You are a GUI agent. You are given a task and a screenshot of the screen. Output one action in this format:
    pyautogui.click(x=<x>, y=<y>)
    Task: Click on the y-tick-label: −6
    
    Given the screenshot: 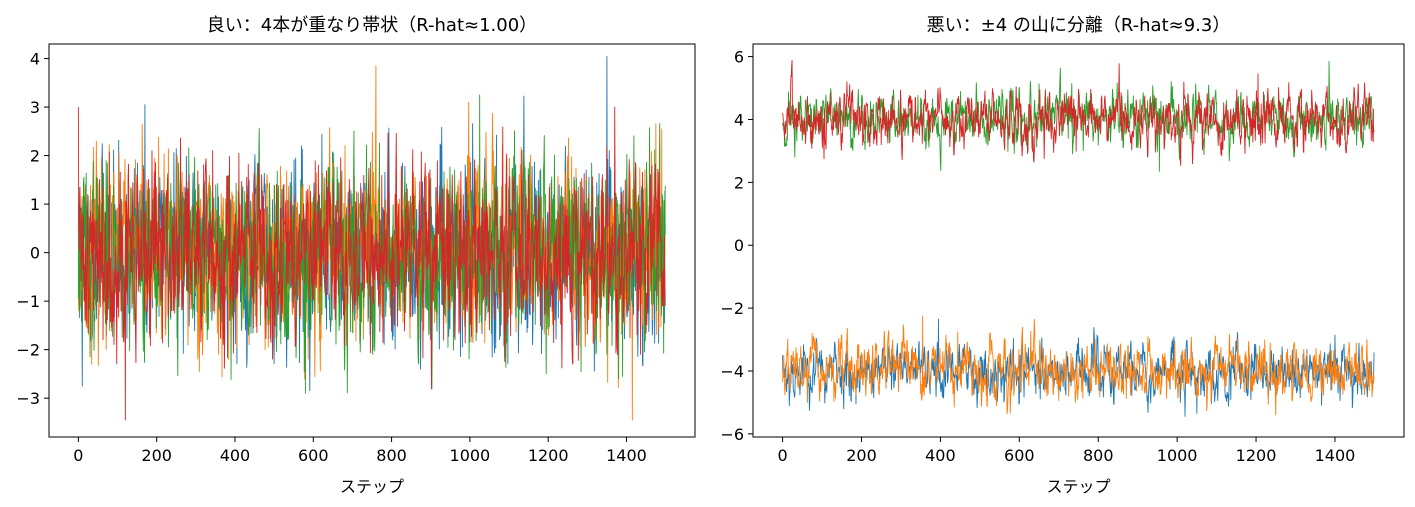 What is the action you would take?
    pyautogui.click(x=732, y=434)
    